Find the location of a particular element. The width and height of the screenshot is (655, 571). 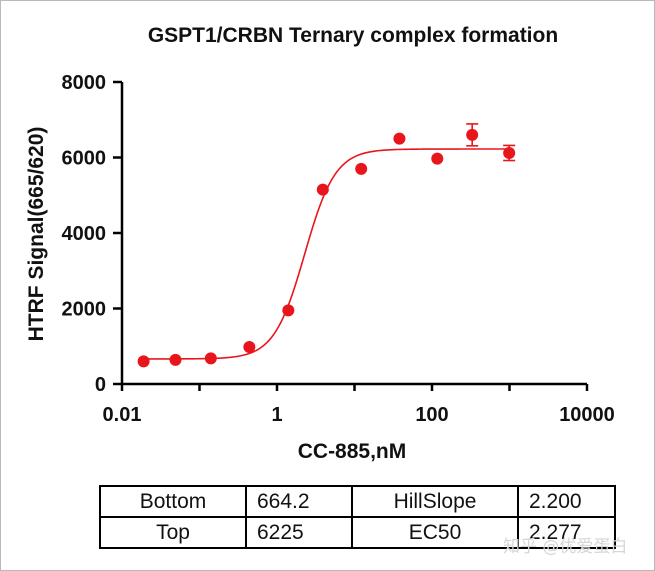

x-tick-label: 10000 is located at coordinates (587, 415).